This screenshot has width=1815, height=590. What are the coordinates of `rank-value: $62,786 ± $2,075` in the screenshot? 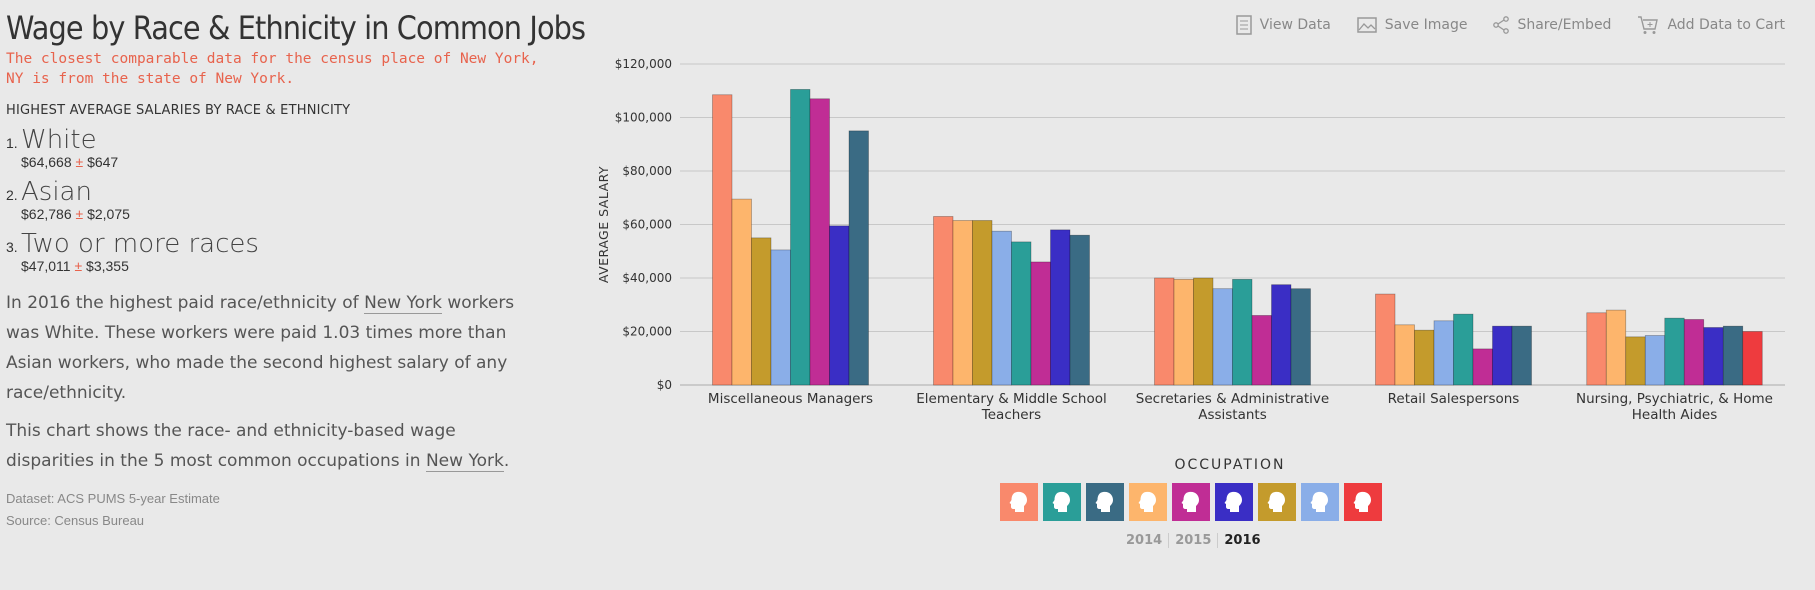 It's located at (75, 214).